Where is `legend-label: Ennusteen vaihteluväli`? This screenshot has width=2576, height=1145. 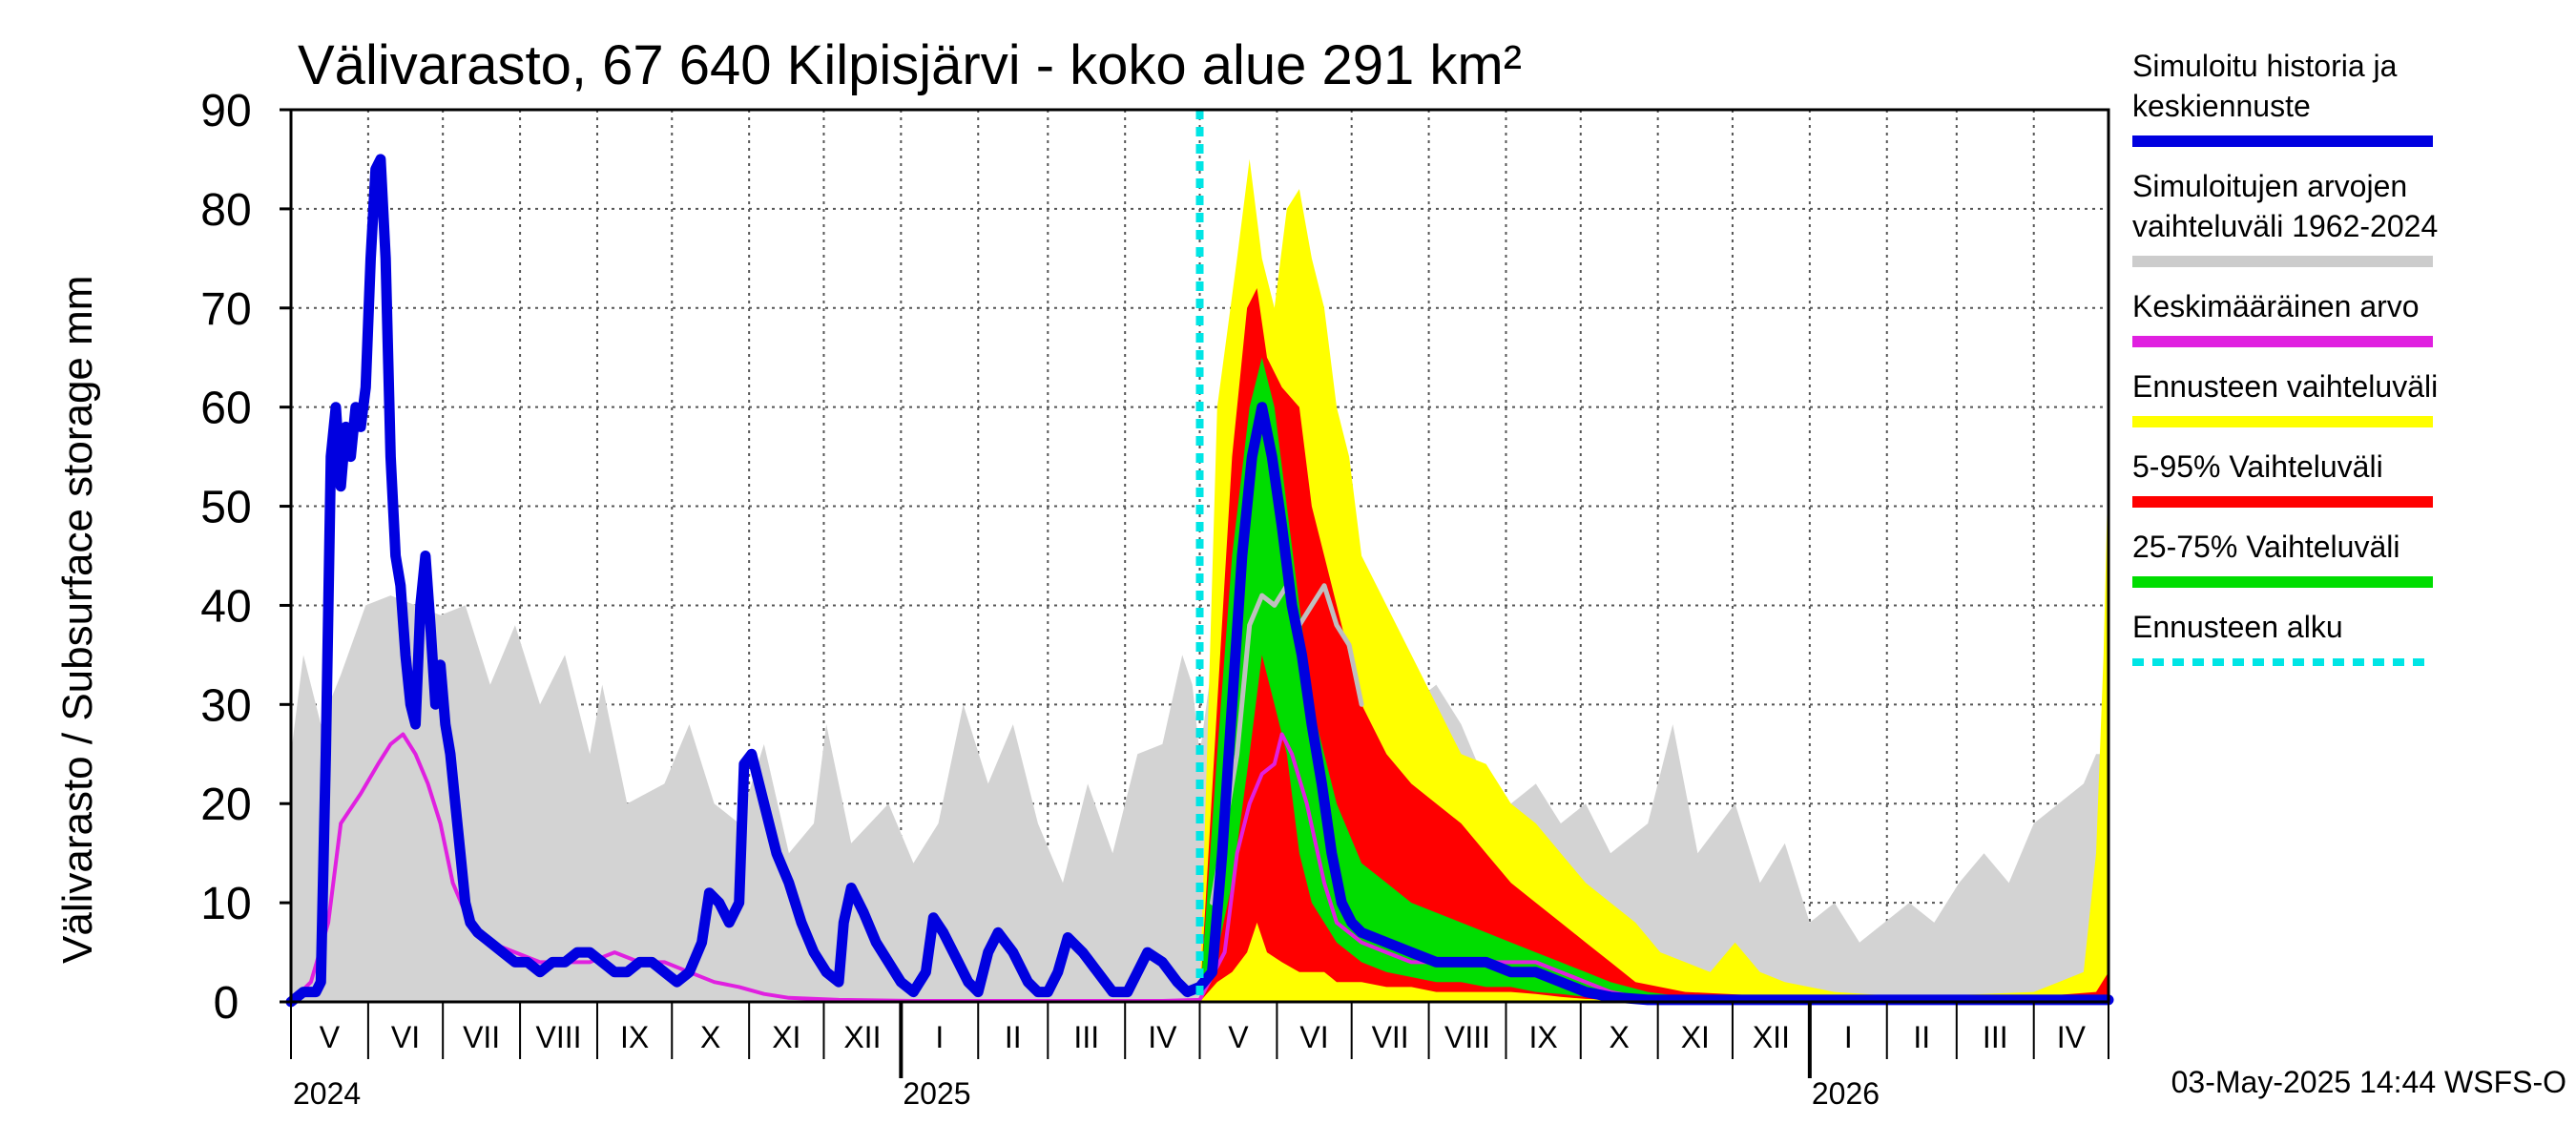 legend-label: Ennusteen vaihteluväli is located at coordinates (2285, 387).